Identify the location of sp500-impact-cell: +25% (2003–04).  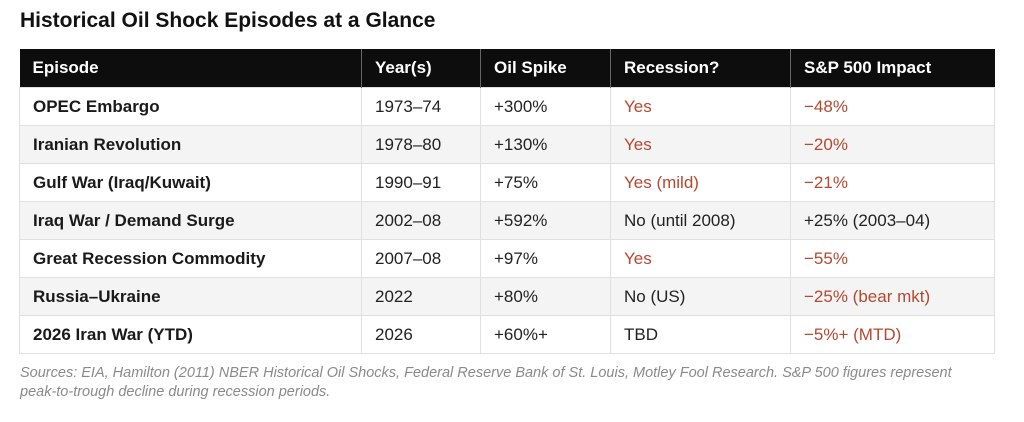
(892, 220).